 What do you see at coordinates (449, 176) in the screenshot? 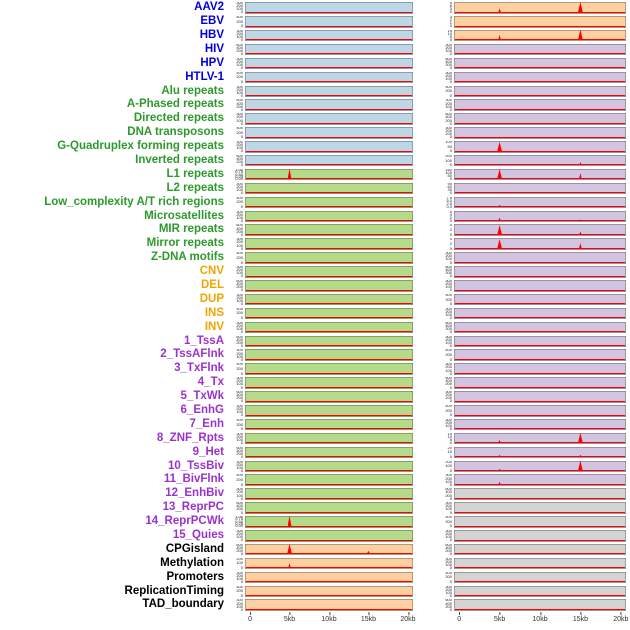
I see `y-tick-label: 50` at bounding box center [449, 176].